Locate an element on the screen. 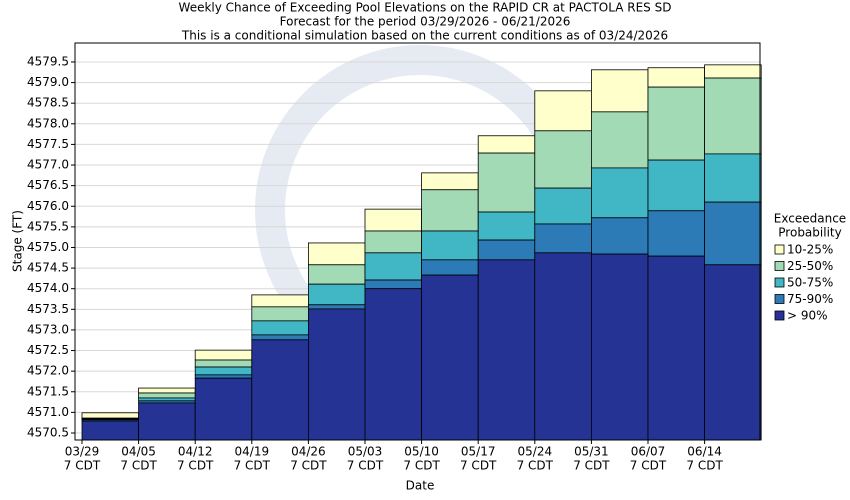  legend-title: Exceedance is located at coordinates (810, 219).